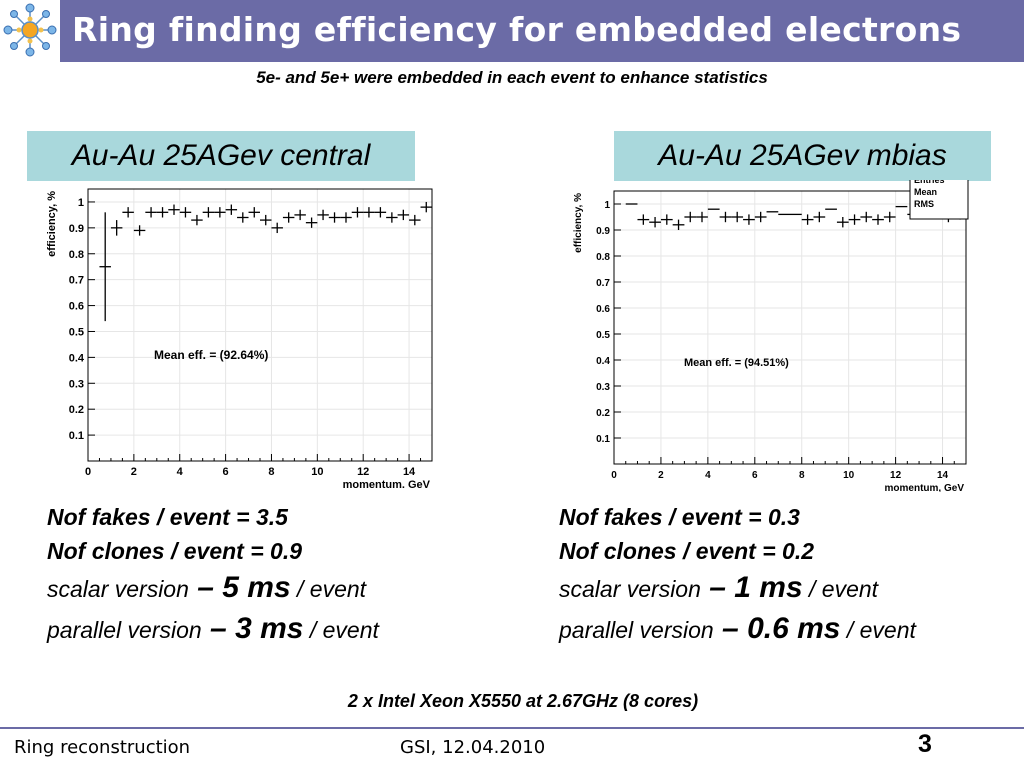  Describe the element at coordinates (736, 363) in the screenshot. I see `mean-efficiency-annotation: Mean eff. = (94.51%)` at that location.